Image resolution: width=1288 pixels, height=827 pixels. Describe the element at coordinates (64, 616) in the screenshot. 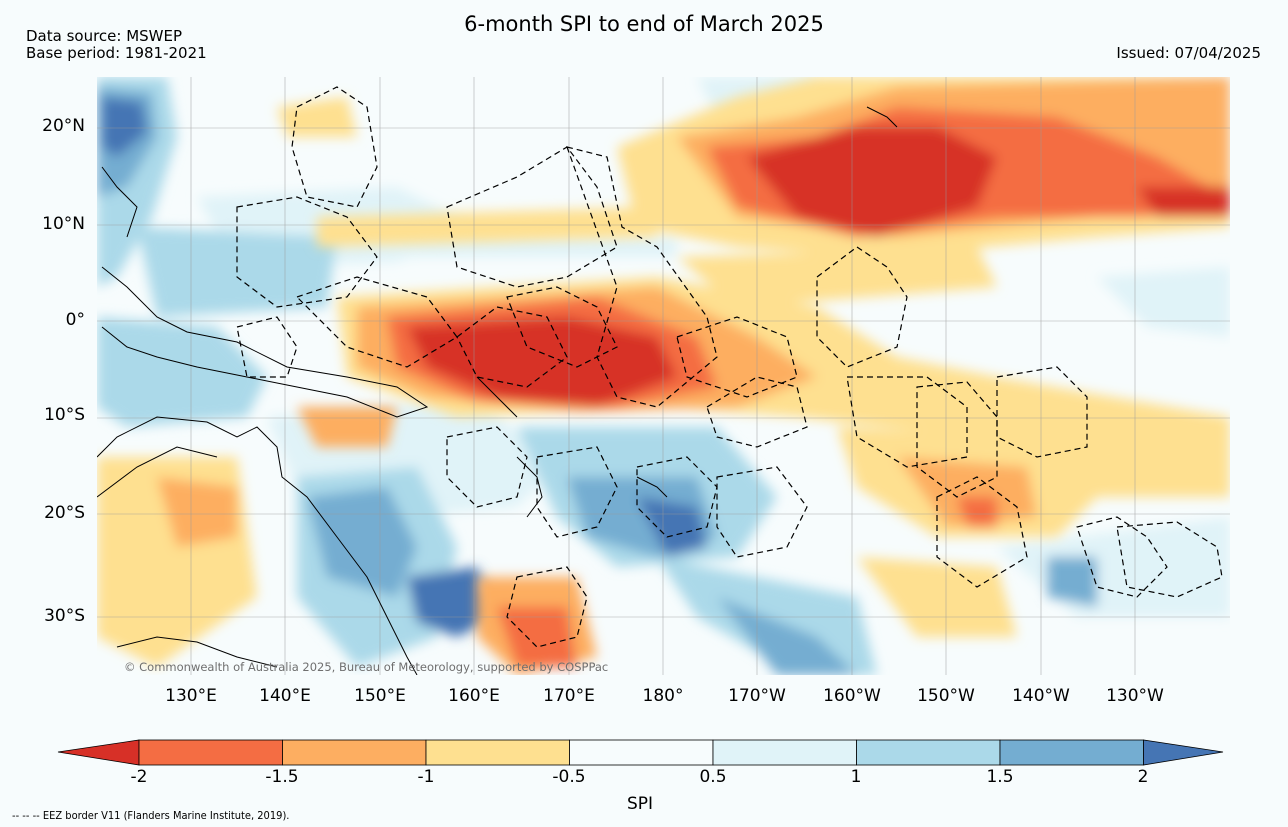

I see `lat-label-30s: 30°S` at that location.